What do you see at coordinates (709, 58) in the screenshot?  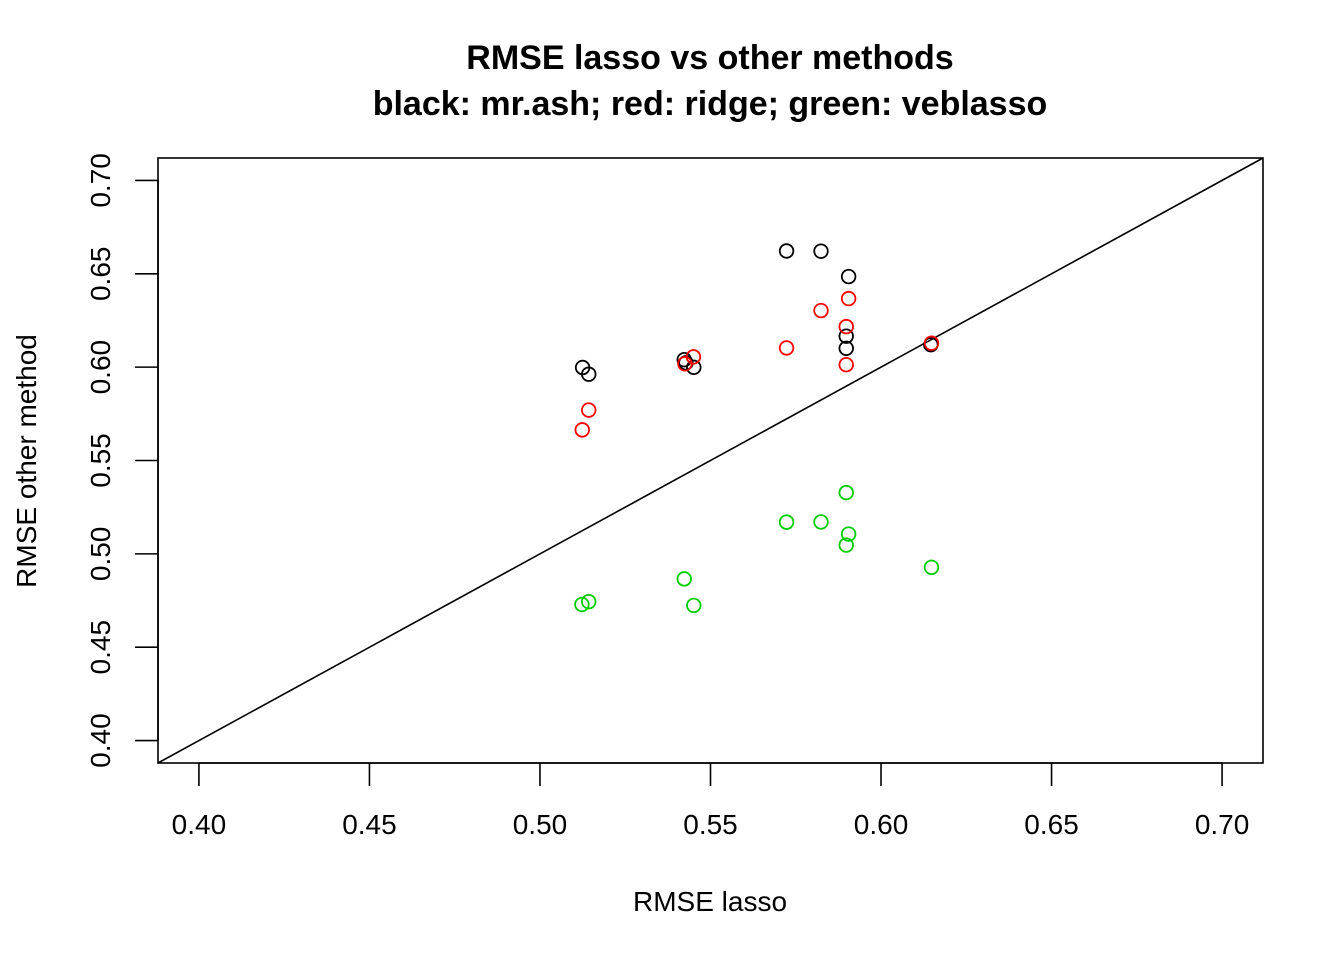 I see `chart-title: RMSE lasso vs other methods` at bounding box center [709, 58].